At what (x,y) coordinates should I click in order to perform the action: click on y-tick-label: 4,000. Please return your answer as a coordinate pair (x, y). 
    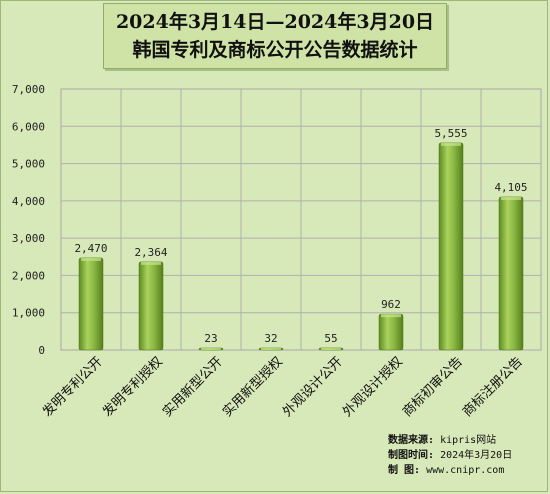
    Looking at the image, I should click on (28, 201).